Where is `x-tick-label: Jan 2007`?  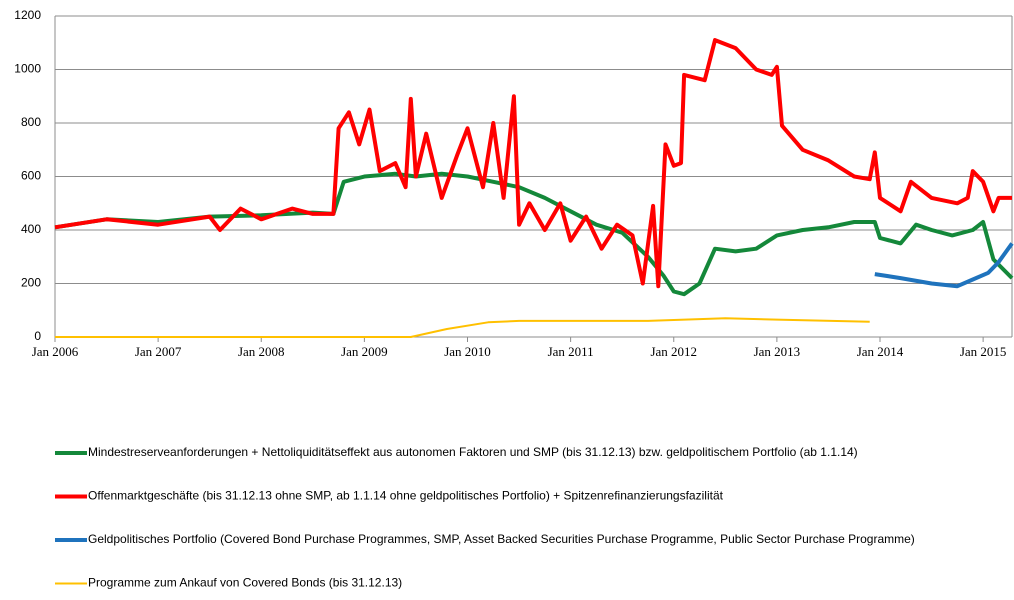 x-tick-label: Jan 2007 is located at coordinates (158, 351).